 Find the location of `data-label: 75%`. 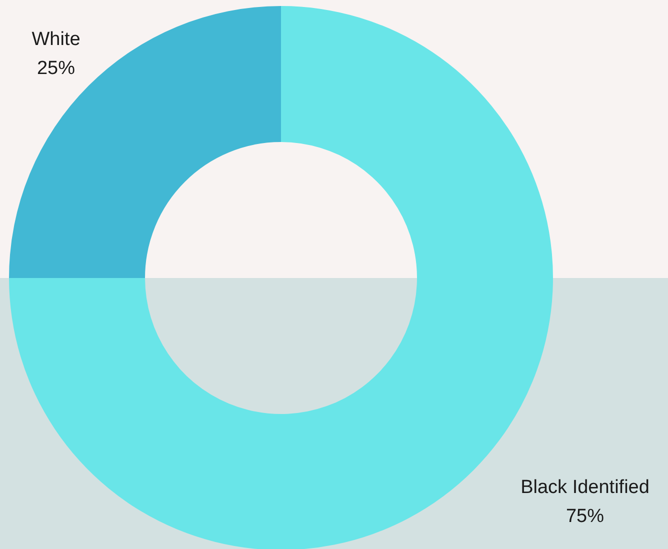

data-label: 75% is located at coordinates (585, 517).